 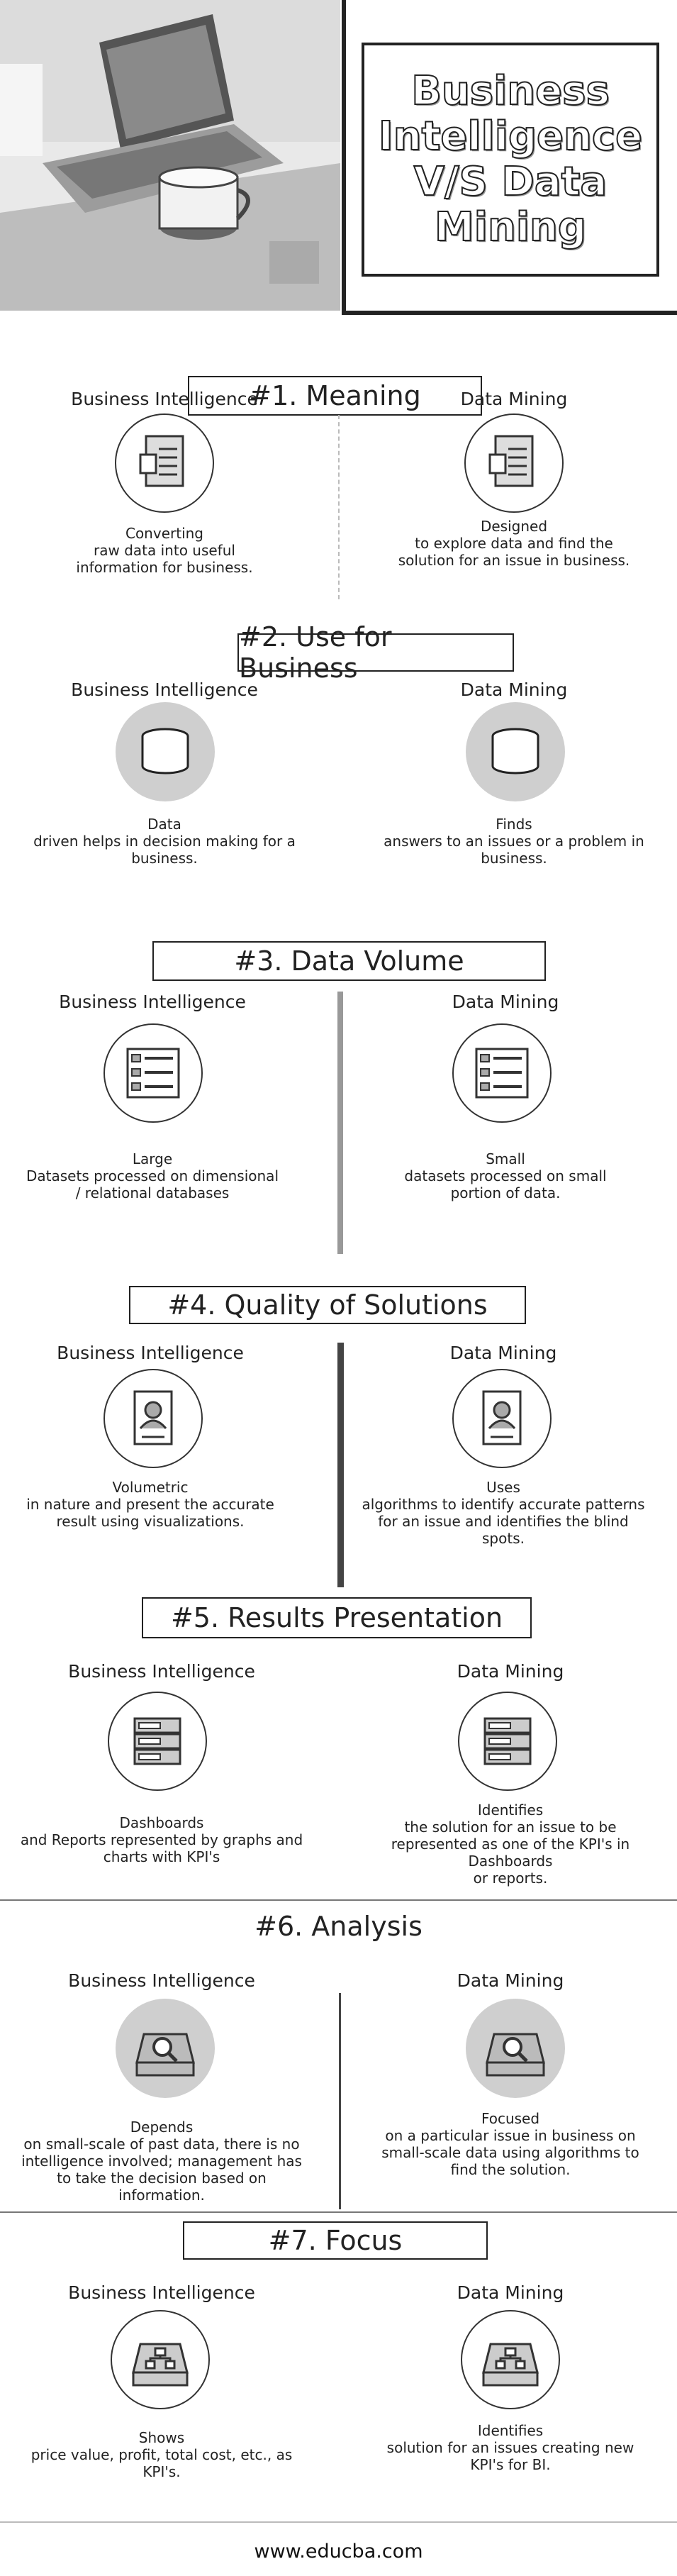 What do you see at coordinates (338, 2552) in the screenshot?
I see `footer-url: www.educba.com` at bounding box center [338, 2552].